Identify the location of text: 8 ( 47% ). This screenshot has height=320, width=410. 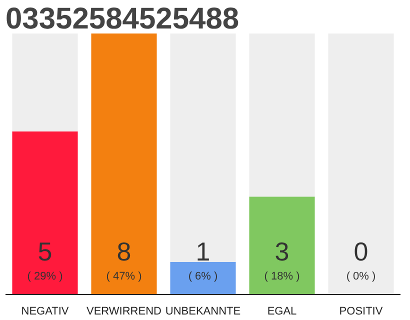
(124, 259).